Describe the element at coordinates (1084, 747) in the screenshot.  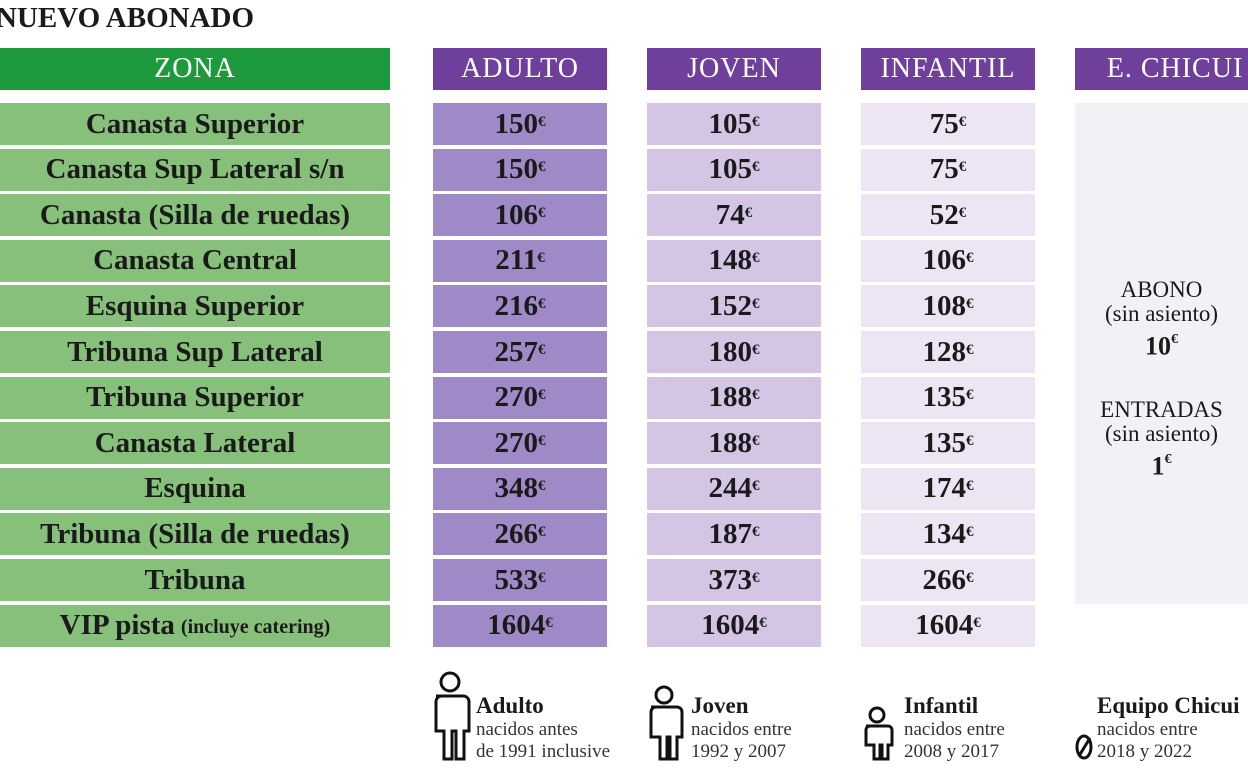
I see `icon-baby` at that location.